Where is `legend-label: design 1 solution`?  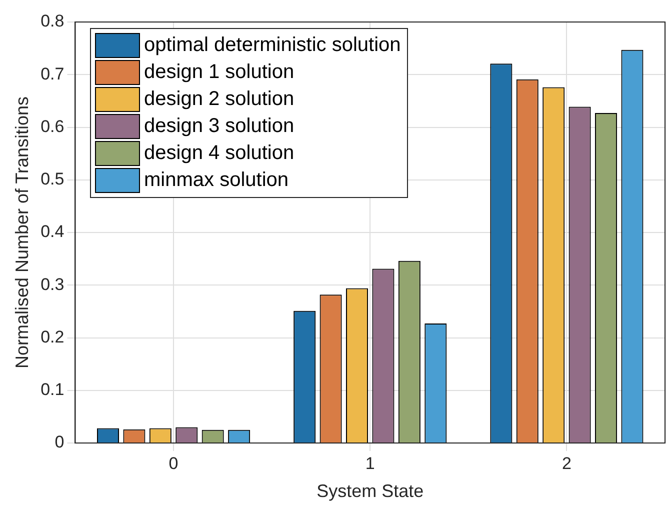
legend-label: design 1 solution is located at coordinates (219, 72).